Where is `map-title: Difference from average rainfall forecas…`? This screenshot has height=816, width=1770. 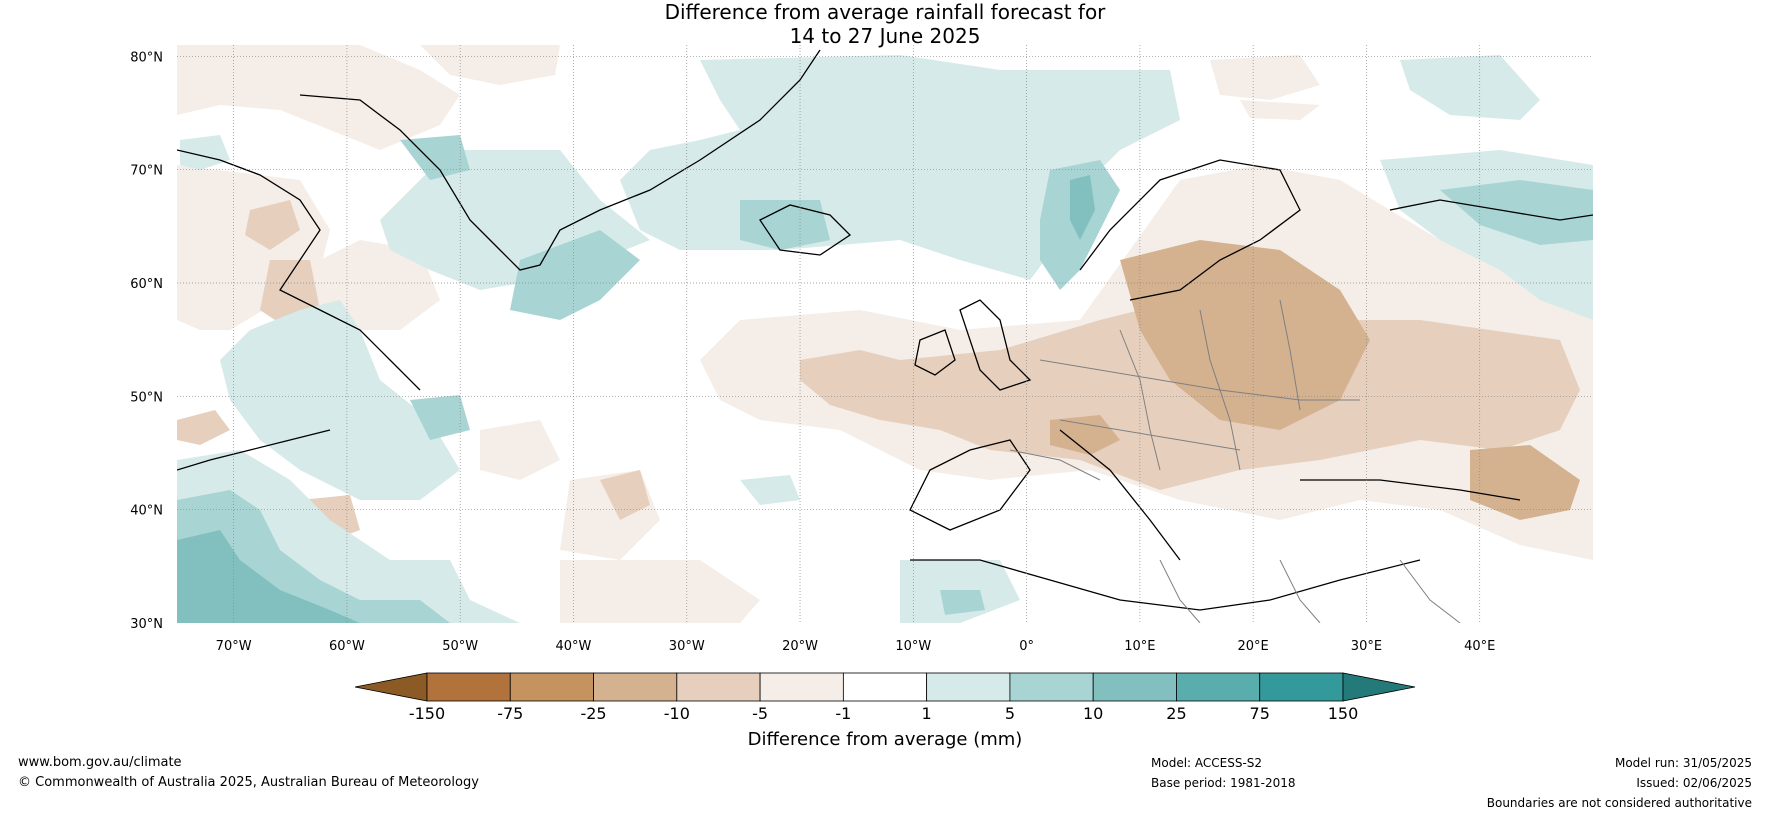 map-title: Difference from average rainfall forecas… is located at coordinates (885, 24).